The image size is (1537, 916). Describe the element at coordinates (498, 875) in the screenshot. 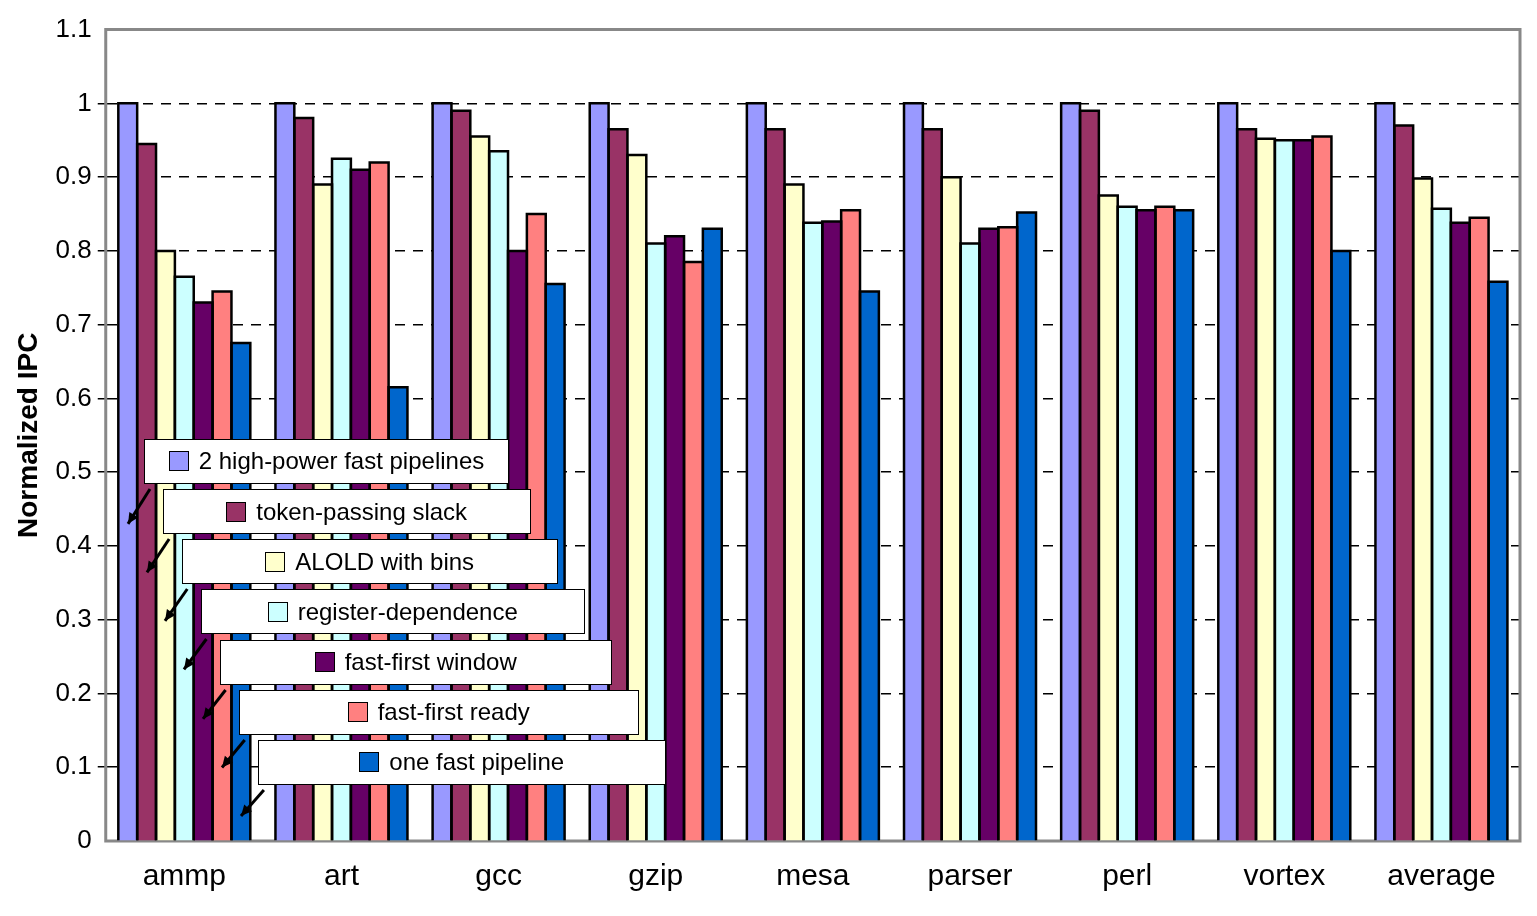

I see `x-tick-label: gcc` at that location.